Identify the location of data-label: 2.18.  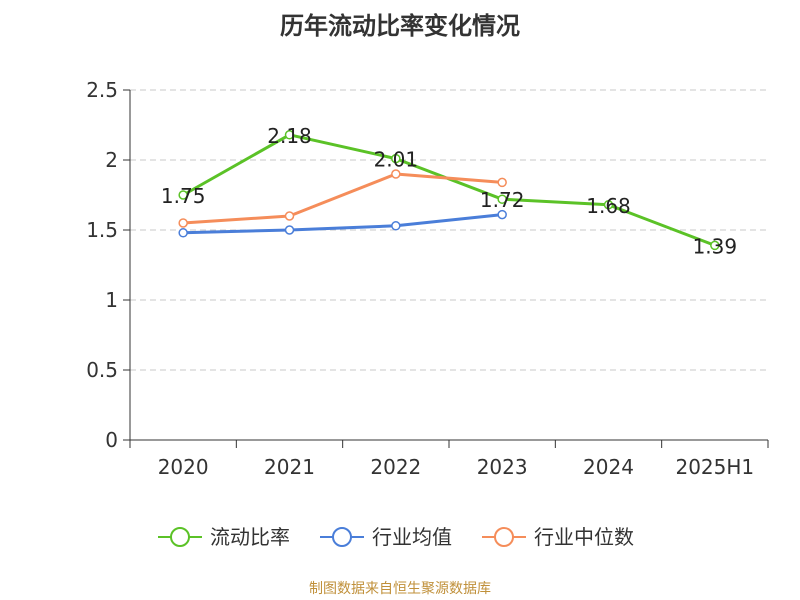
(289, 136).